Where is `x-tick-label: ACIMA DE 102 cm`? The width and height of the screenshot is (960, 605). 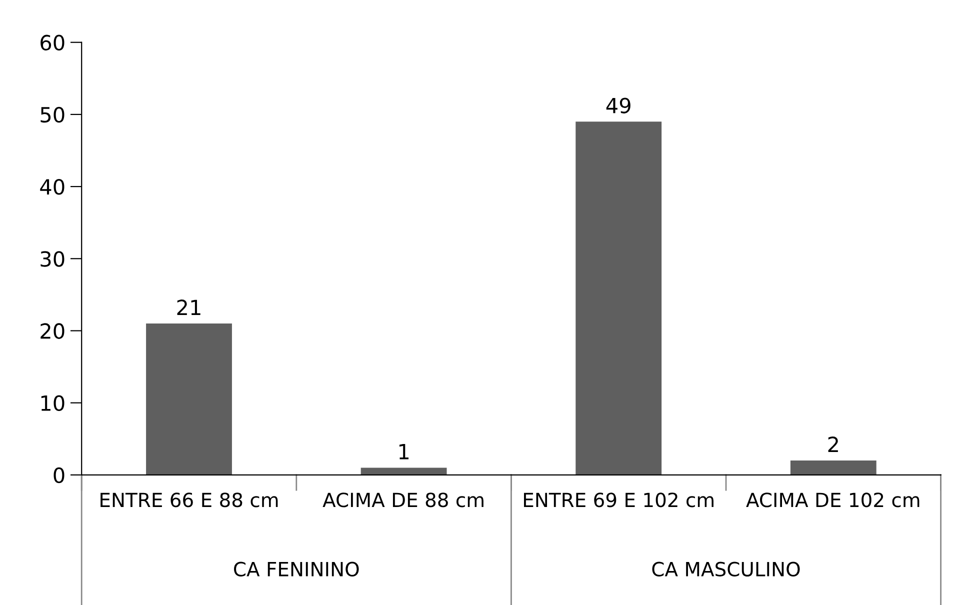 x-tick-label: ACIMA DE 102 cm is located at coordinates (833, 500).